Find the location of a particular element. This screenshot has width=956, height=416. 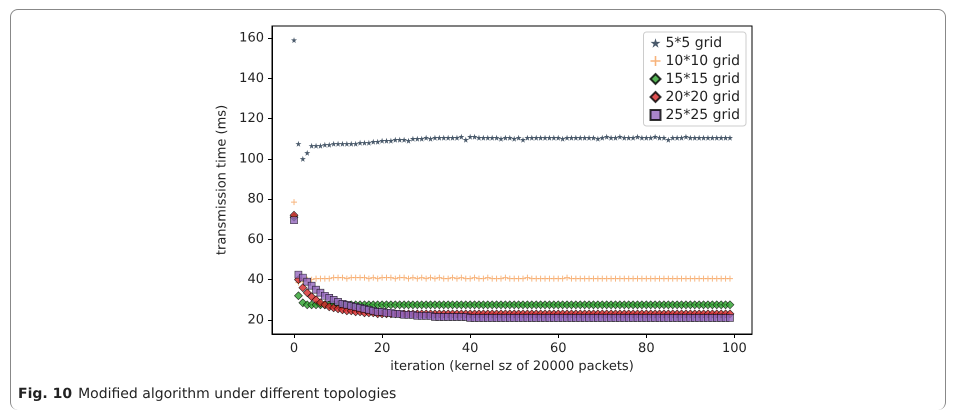

y-axis-title: transmission time (ms) is located at coordinates (222, 180).